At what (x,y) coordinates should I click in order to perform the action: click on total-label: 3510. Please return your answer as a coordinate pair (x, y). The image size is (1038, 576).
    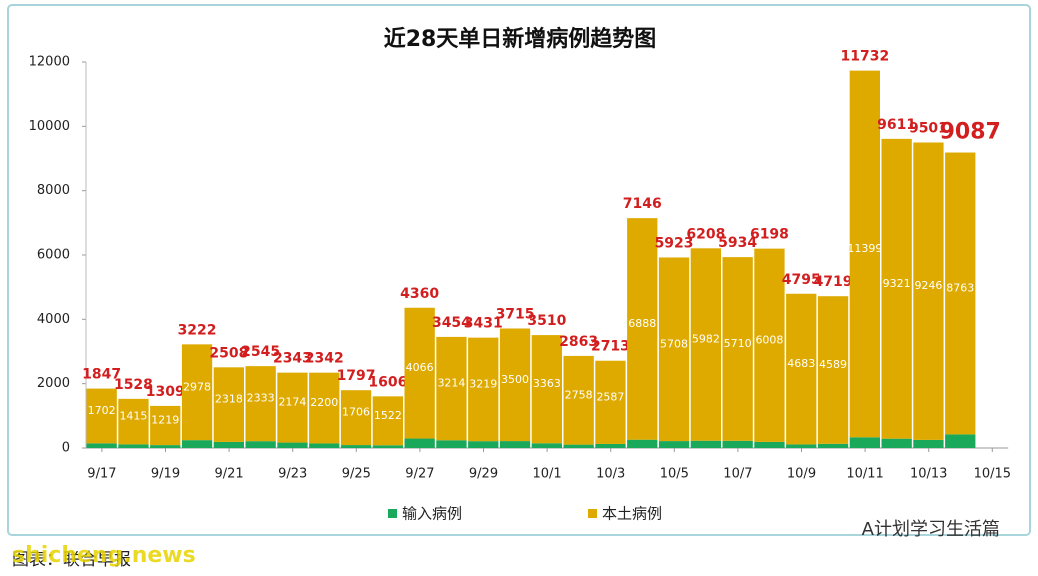
    Looking at the image, I should click on (546, 321).